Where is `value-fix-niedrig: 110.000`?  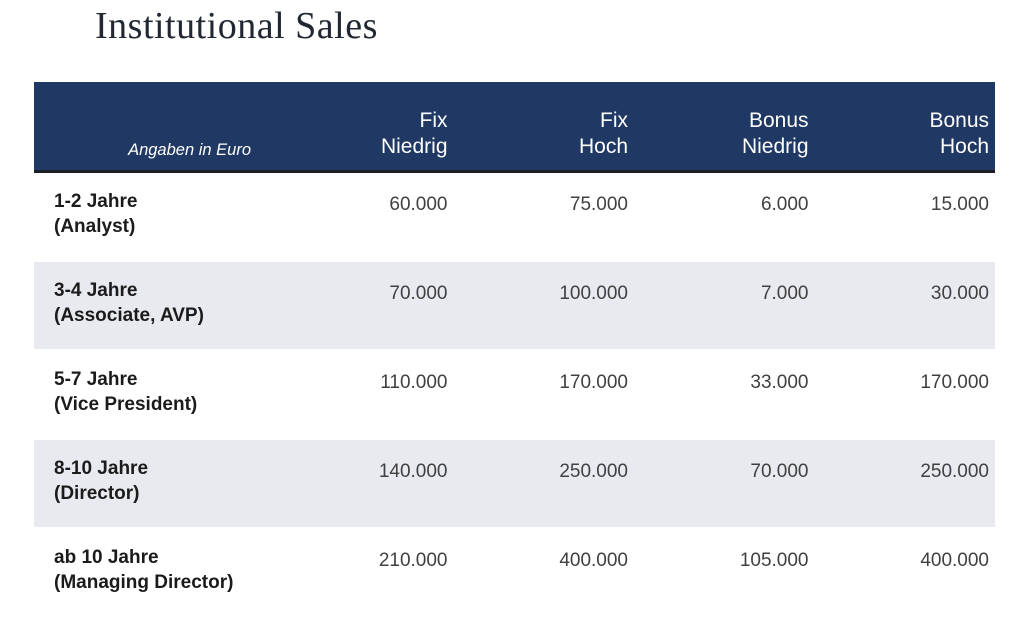
value-fix-niedrig: 110.000 is located at coordinates (414, 382).